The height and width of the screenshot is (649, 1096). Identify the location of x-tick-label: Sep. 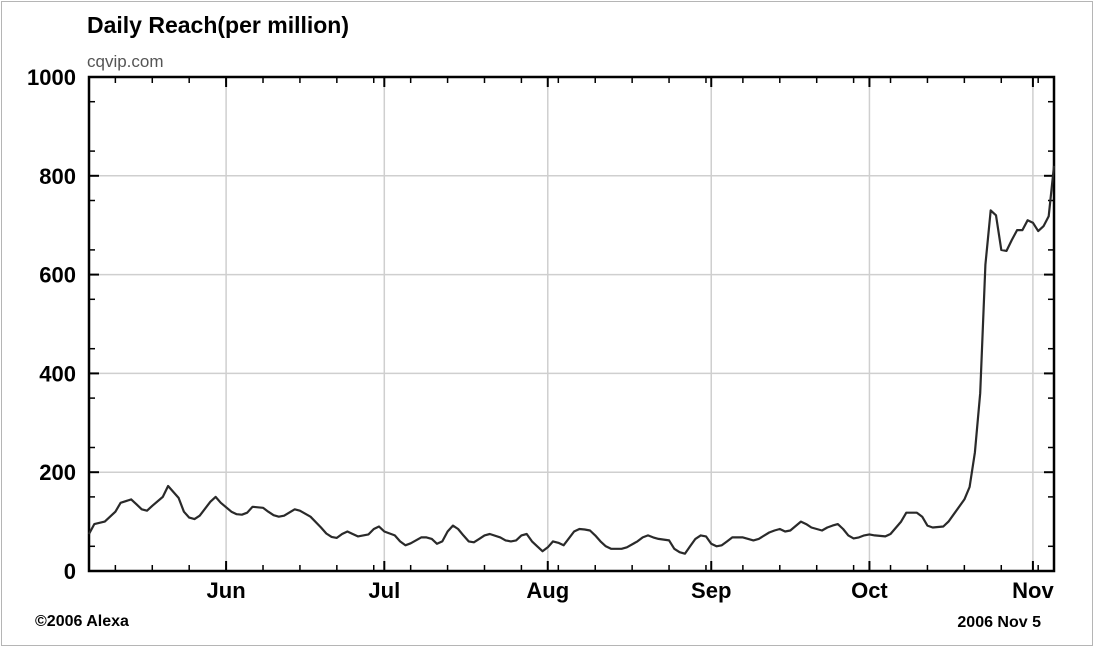
(711, 590).